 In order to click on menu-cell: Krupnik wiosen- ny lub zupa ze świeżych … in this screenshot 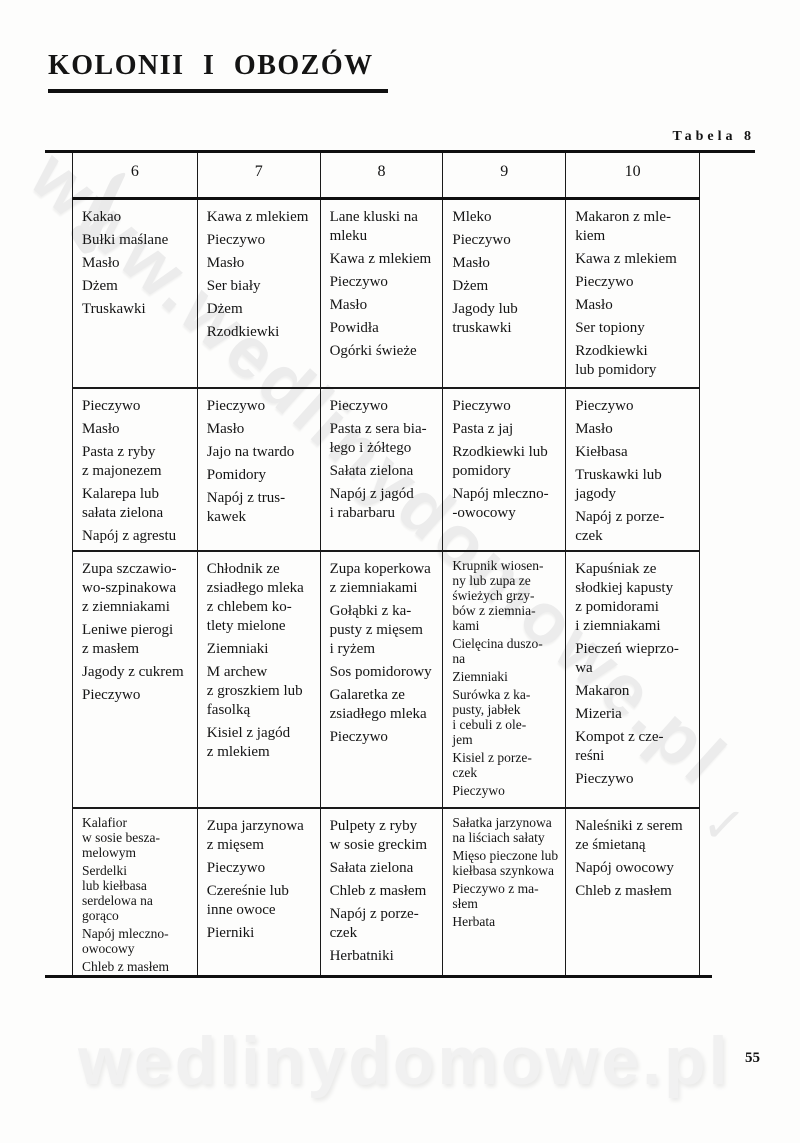, I will do `click(505, 679)`.